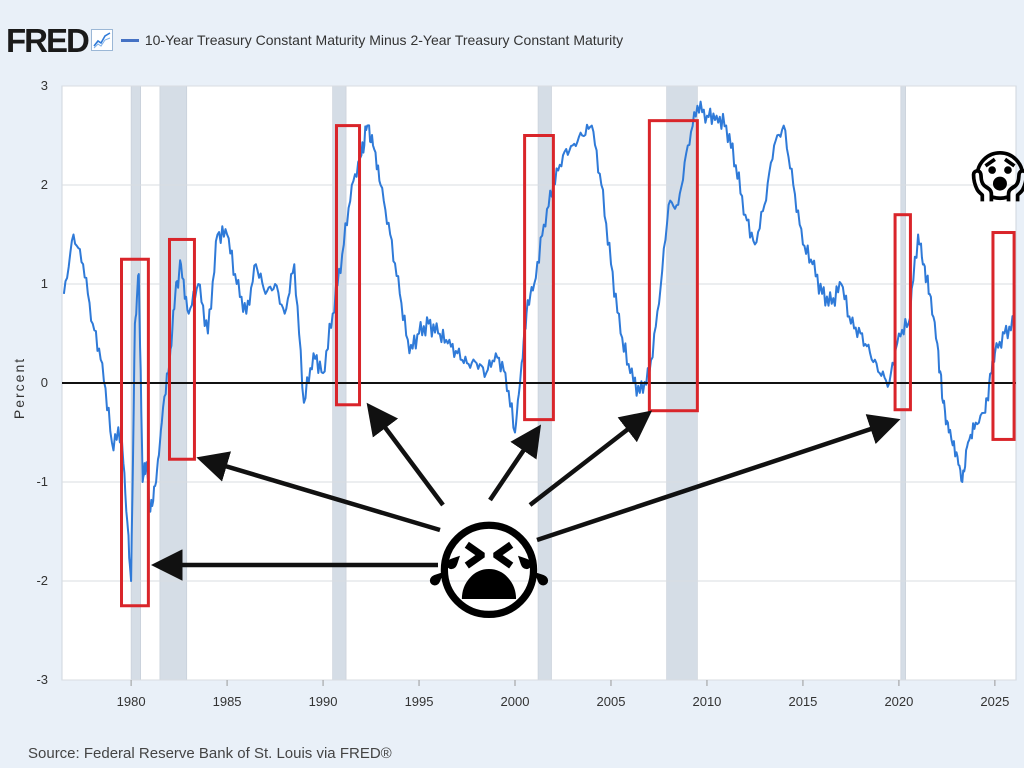  Describe the element at coordinates (802, 701) in the screenshot. I see `x-tick-label-7: 2015` at that location.